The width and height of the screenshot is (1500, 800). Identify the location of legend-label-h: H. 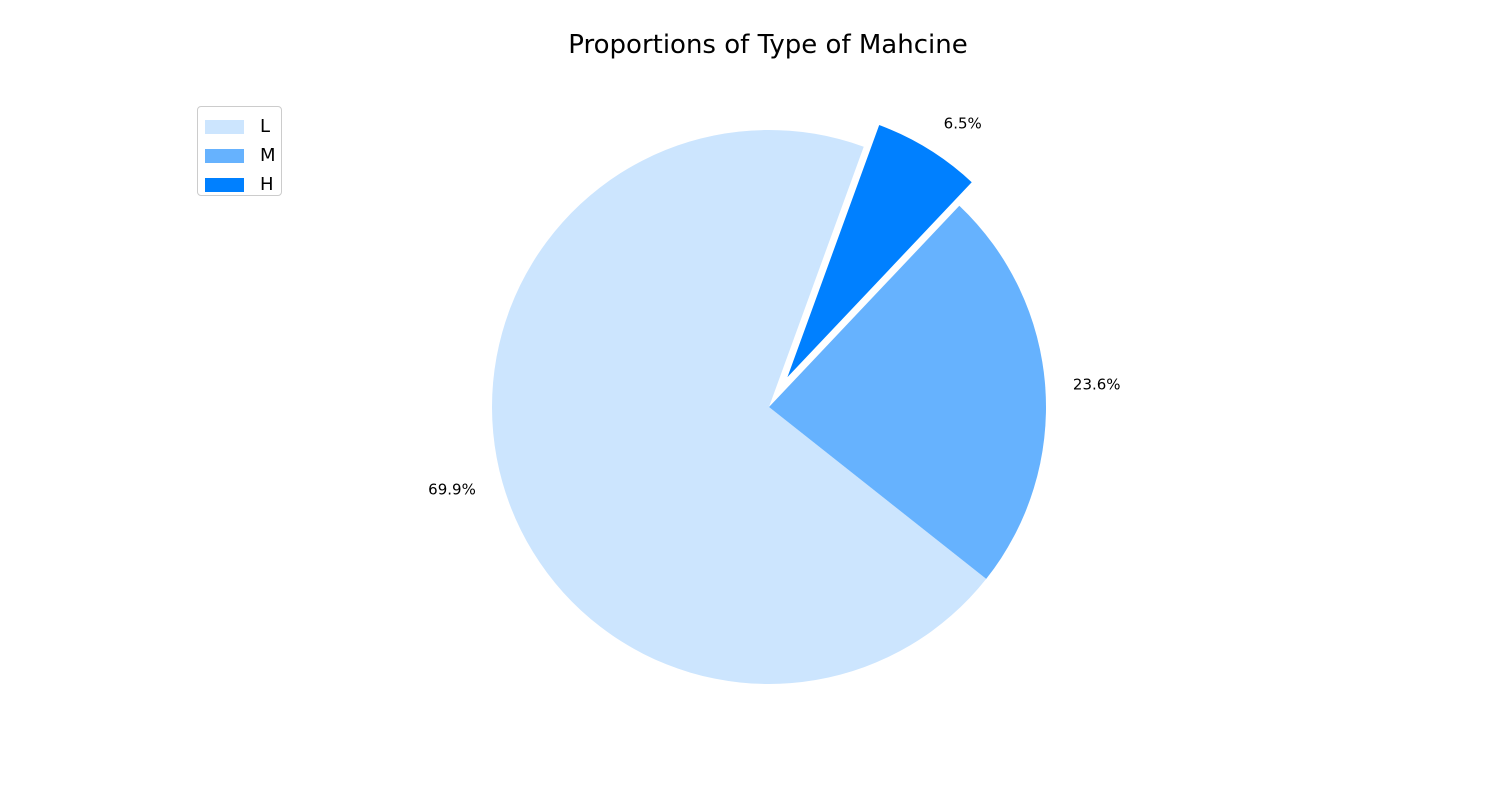
(267, 184).